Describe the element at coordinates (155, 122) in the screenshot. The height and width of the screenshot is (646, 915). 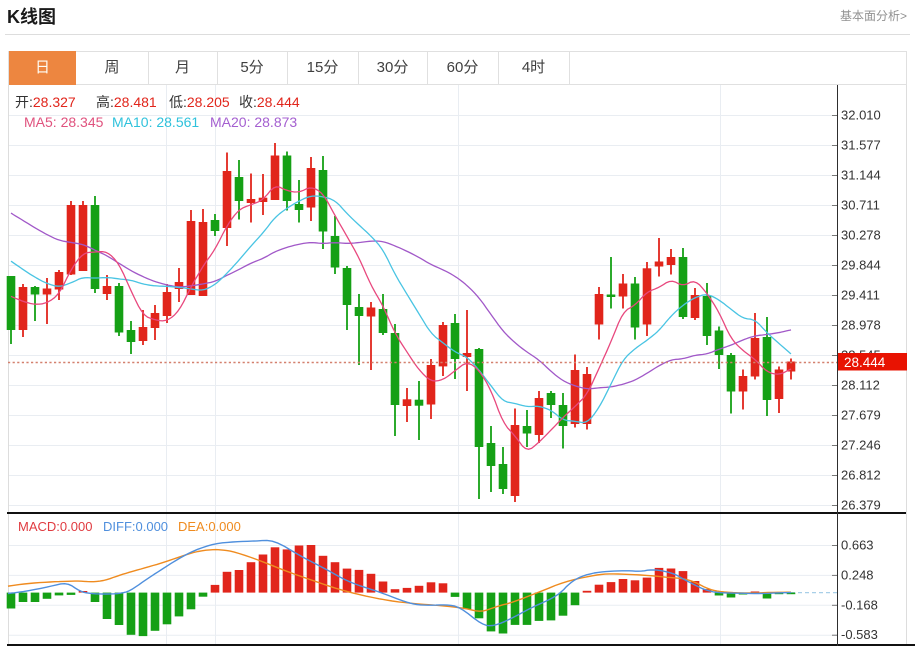
I see `svg-text: MA10: 28.561` at that location.